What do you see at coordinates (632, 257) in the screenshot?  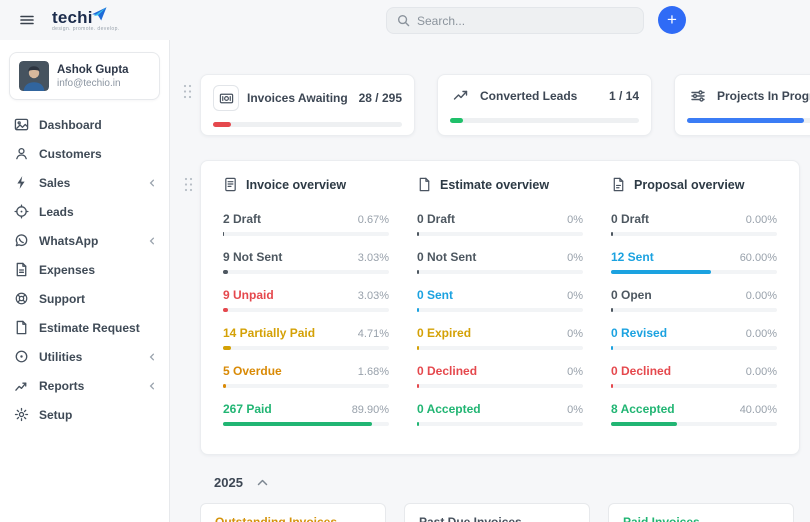 I see `status-label: 12 Sent` at bounding box center [632, 257].